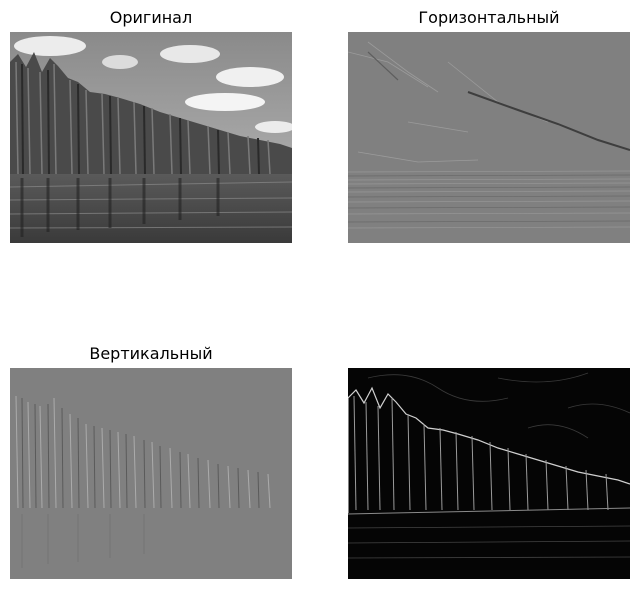 The height and width of the screenshot is (589, 639). I want to click on panel-title-horizontal: Горизонтальный, so click(489, 17).